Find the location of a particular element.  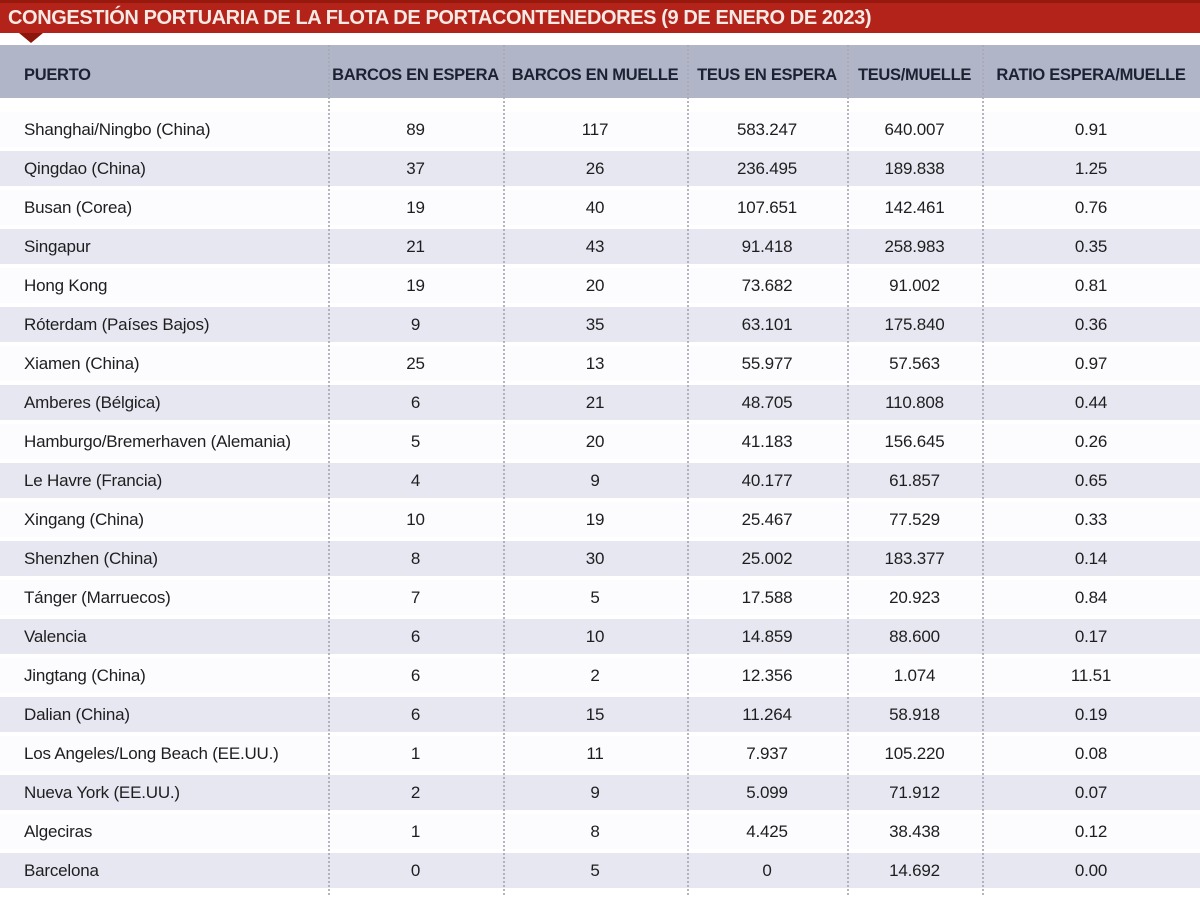

barcos-en-muelle-cell: 40 is located at coordinates (595, 207).